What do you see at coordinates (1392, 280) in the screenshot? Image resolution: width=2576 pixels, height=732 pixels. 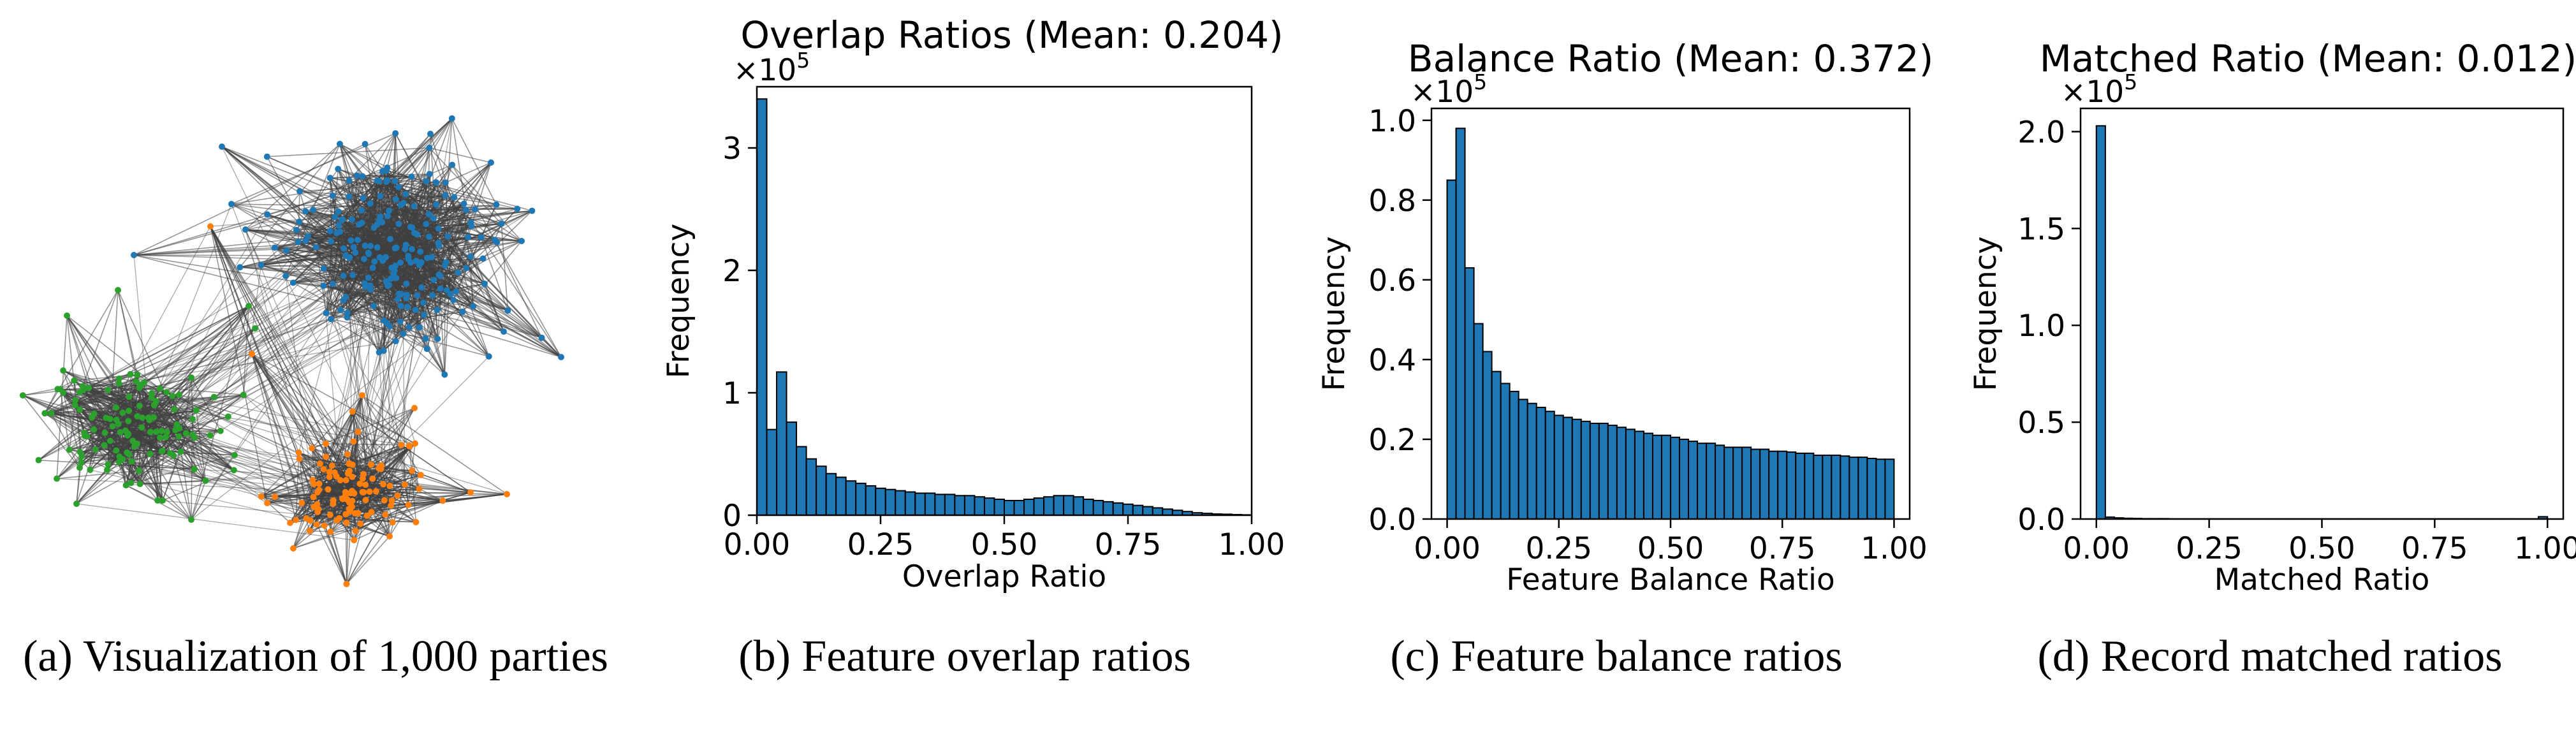 I see `y-tick-label: 0.6` at bounding box center [1392, 280].